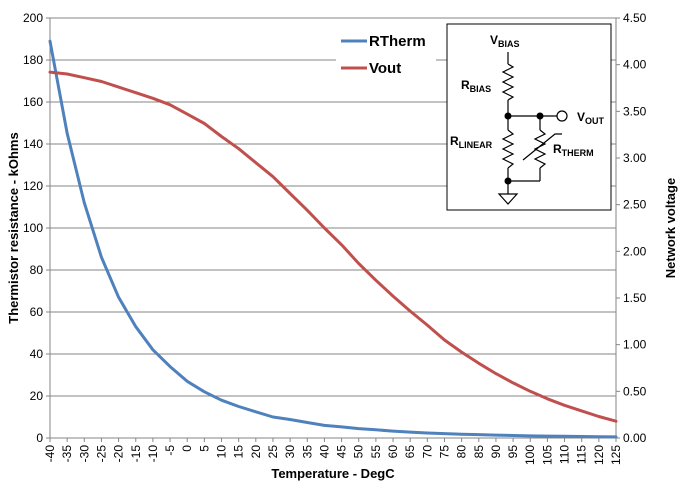 The image size is (683, 485). I want to click on x-tick-label: -40, so click(50, 454).